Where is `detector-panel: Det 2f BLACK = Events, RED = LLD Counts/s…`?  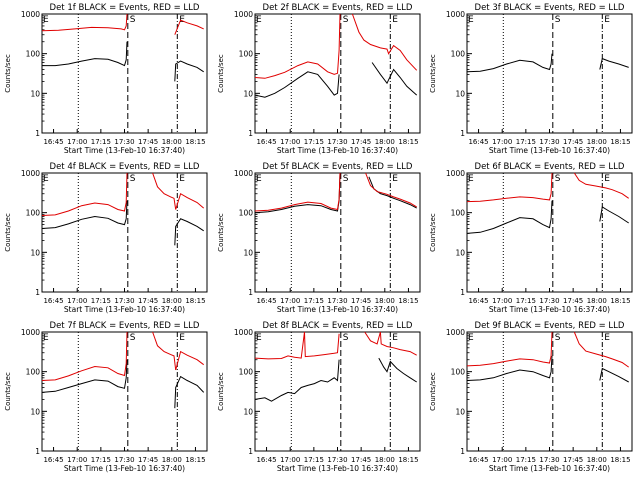 detector-panel: Det 2f BLACK = Events, RED = LLD Counts/s… is located at coordinates (319, 79).